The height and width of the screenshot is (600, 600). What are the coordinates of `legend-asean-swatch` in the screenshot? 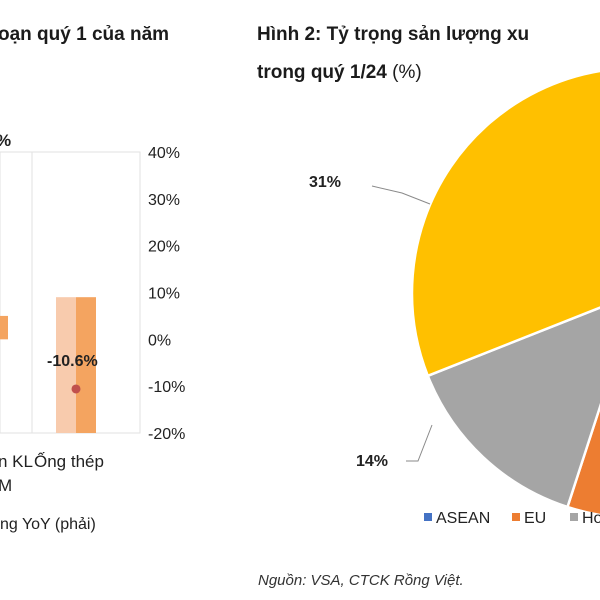 It's located at (428, 517).